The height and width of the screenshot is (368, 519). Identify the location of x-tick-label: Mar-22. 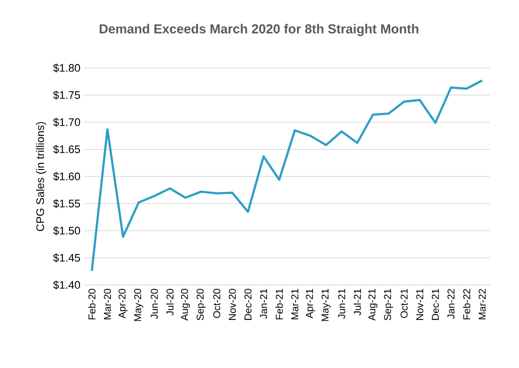
(482, 304).